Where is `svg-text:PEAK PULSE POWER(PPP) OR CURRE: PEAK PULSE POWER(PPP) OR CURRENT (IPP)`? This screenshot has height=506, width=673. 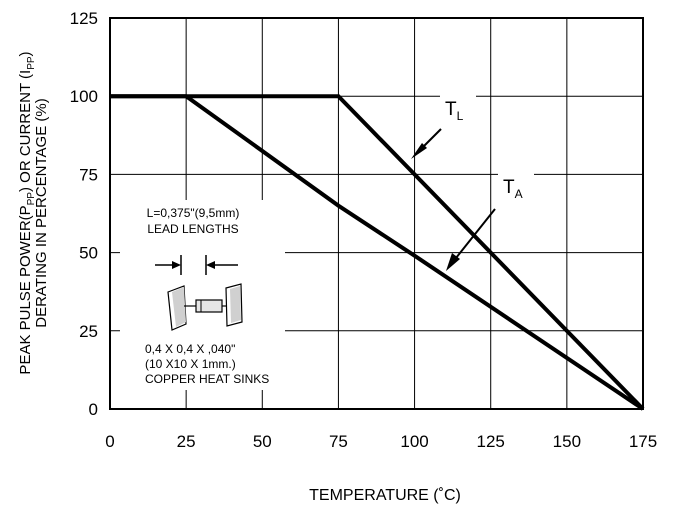
svg-text:PEAK PULSE POWER(PPP) OR CURRE: PEAK PULSE POWER(PPP) OR CURRENT (IPP) is located at coordinates (27, 212).